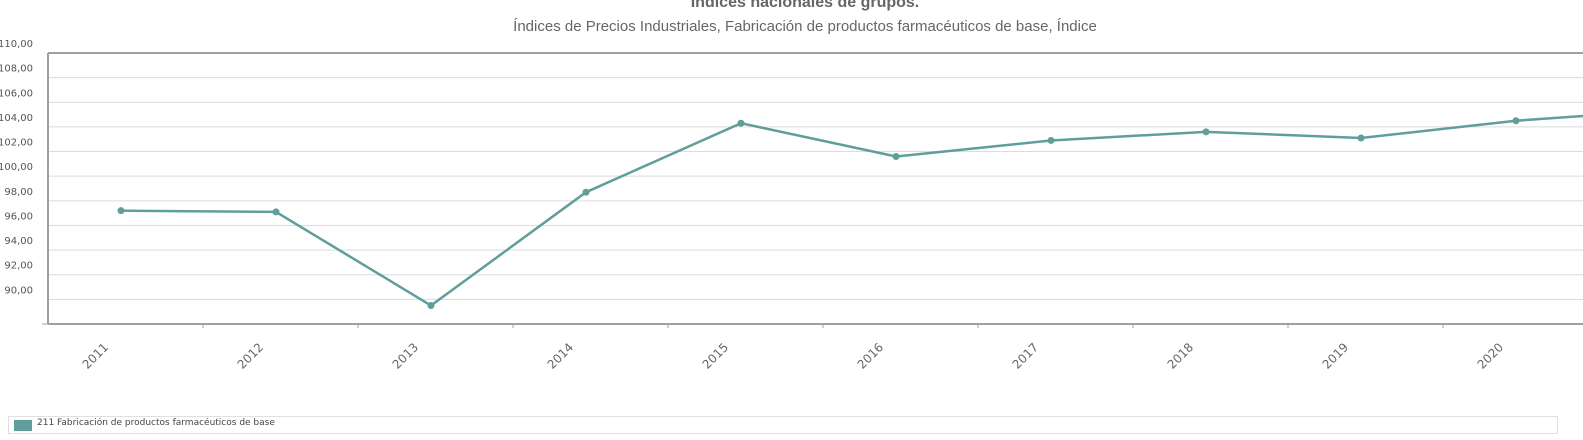 The height and width of the screenshot is (440, 1583). Describe the element at coordinates (18, 192) in the screenshot. I see `y-tick-label: 98,00` at that location.